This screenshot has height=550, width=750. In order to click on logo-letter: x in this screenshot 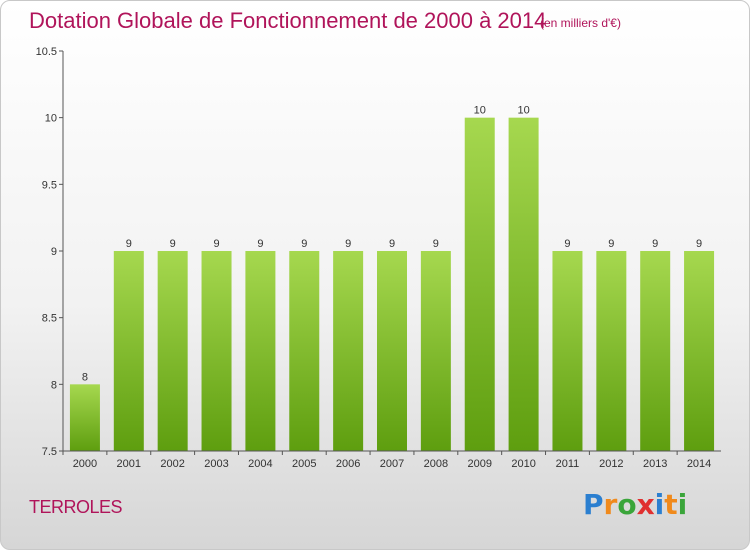, I will do `click(645, 504)`.